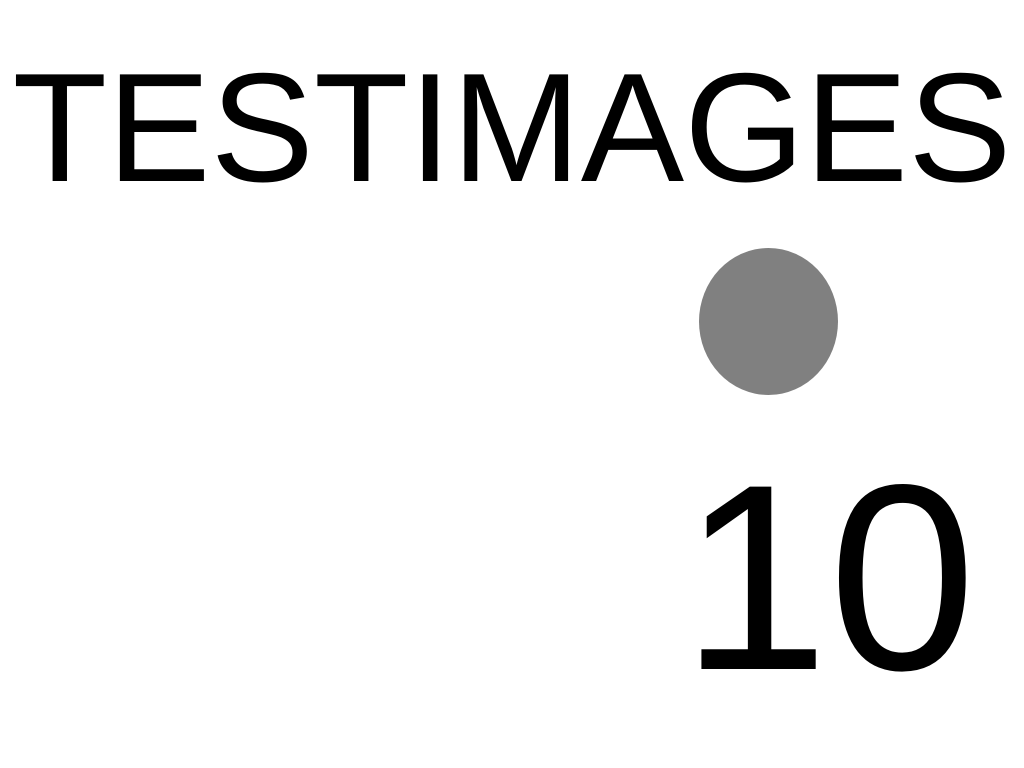 This screenshot has height=768, width=1024. Describe the element at coordinates (768, 321) in the screenshot. I see `gray-dot` at that location.